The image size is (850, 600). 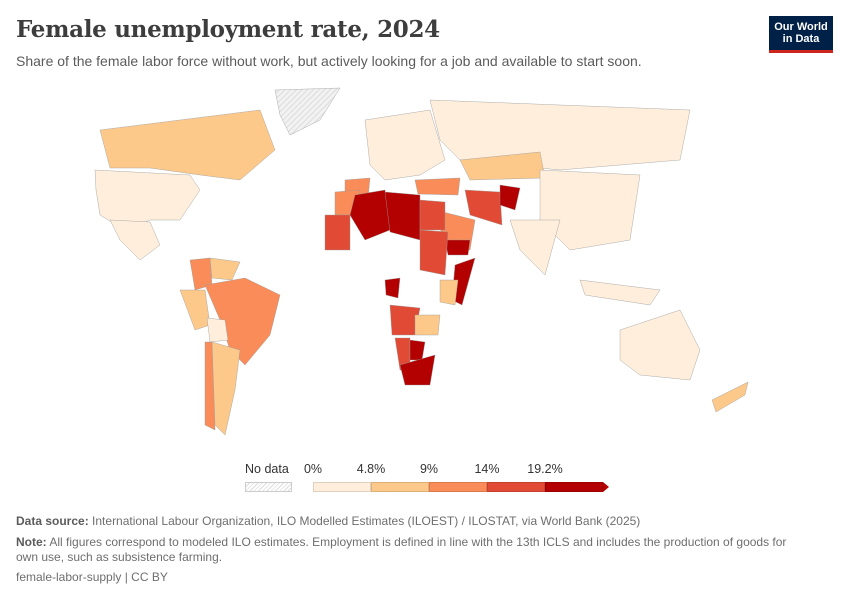 What do you see at coordinates (801, 39) in the screenshot?
I see `logo-line-2: in Data` at bounding box center [801, 39].